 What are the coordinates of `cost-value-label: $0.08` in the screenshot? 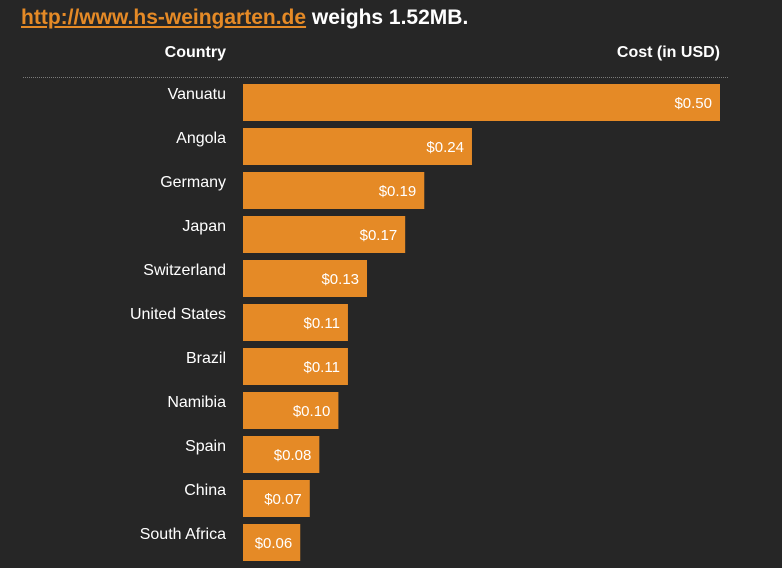 It's located at (293, 455).